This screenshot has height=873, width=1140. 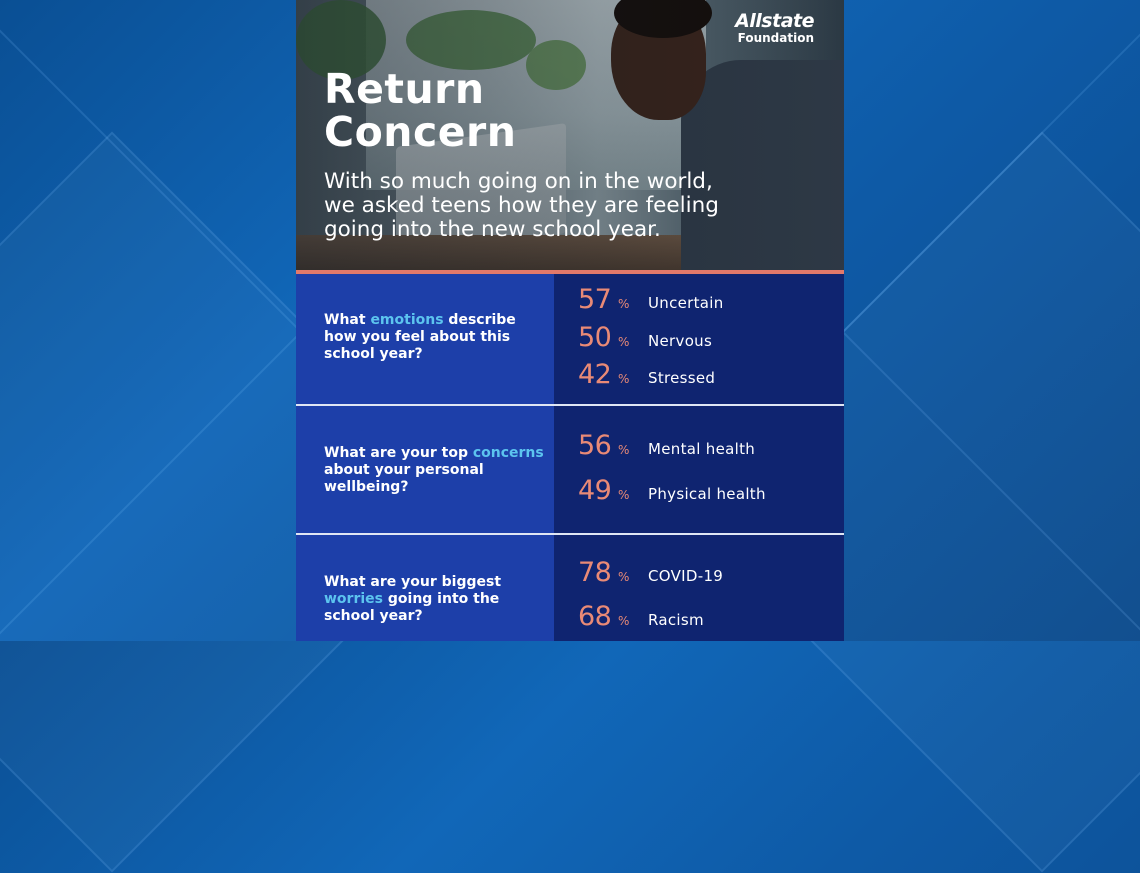 What do you see at coordinates (641, 616) in the screenshot?
I see `stat-row: 68 % Racism` at bounding box center [641, 616].